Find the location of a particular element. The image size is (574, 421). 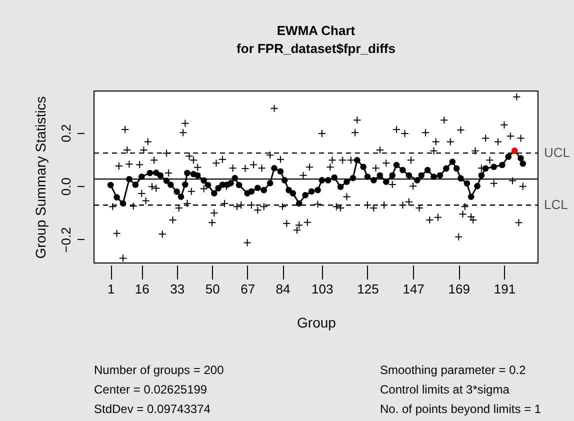

x-tick-label: 169 is located at coordinates (459, 289).